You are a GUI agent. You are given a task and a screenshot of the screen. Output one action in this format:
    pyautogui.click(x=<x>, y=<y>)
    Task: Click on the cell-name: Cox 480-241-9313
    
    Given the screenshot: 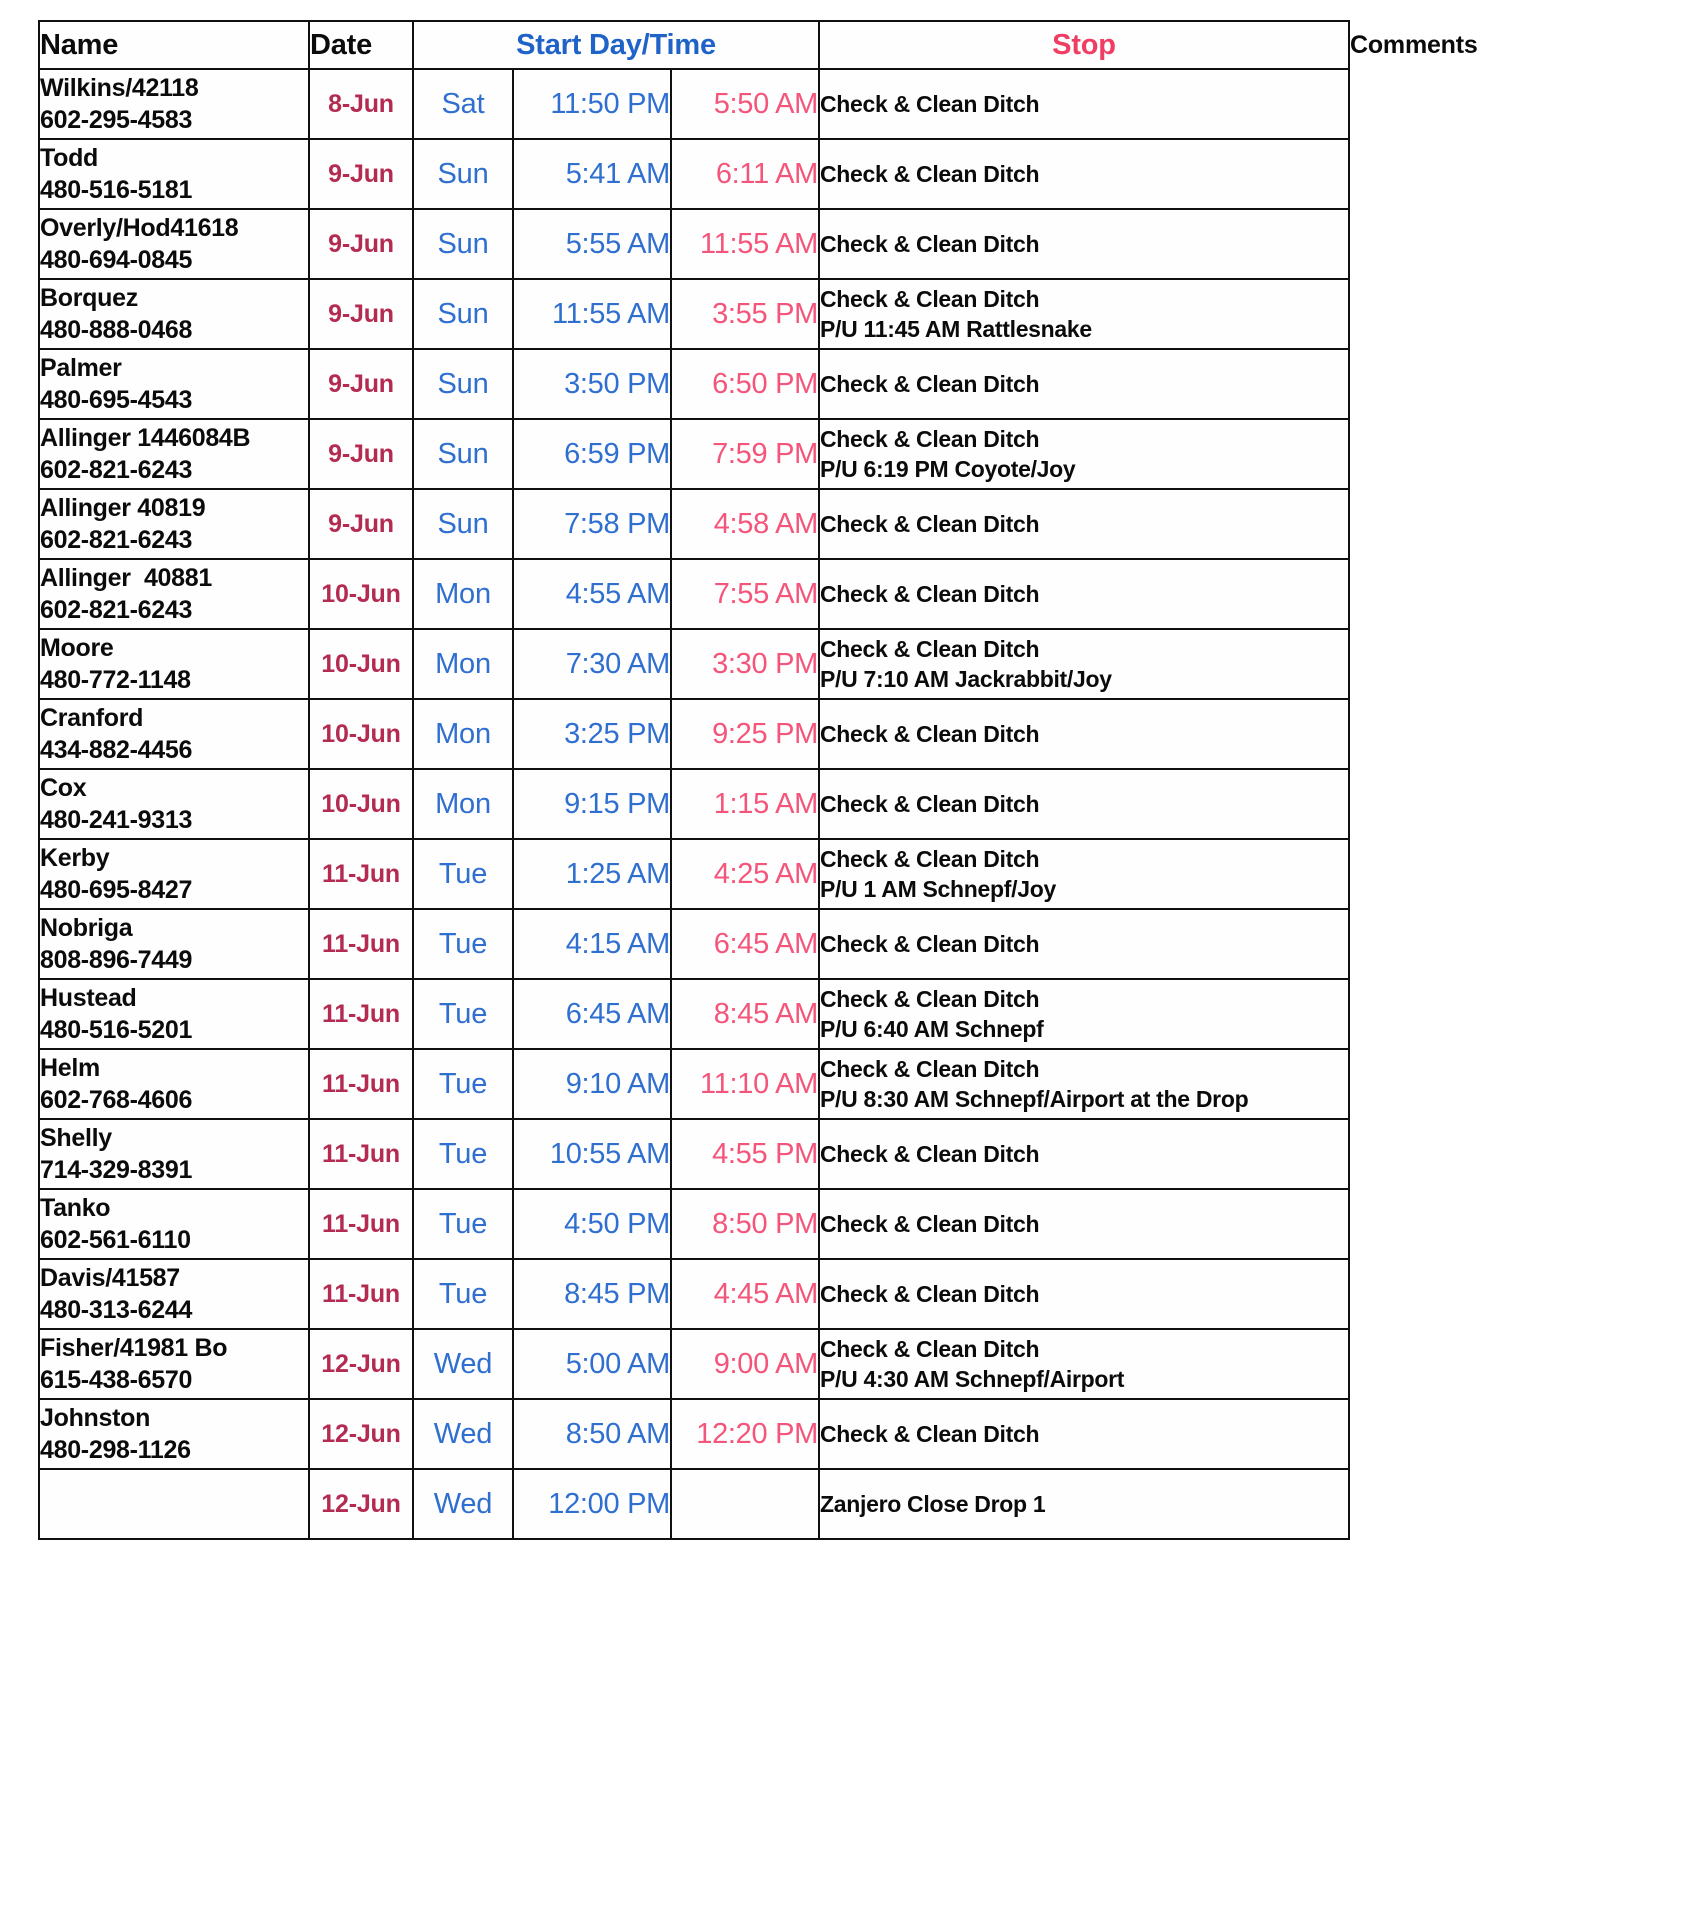 What is the action you would take?
    pyautogui.click(x=174, y=804)
    